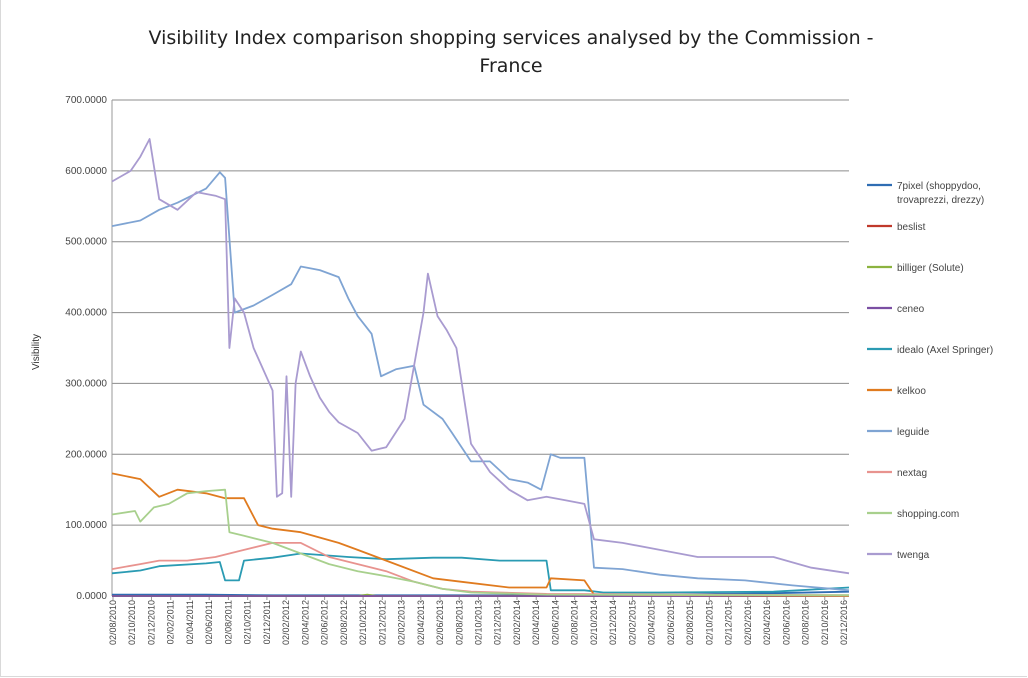 The image size is (1028, 678). Describe the element at coordinates (786, 622) in the screenshot. I see `x-tick-label: 02/06/2016` at that location.